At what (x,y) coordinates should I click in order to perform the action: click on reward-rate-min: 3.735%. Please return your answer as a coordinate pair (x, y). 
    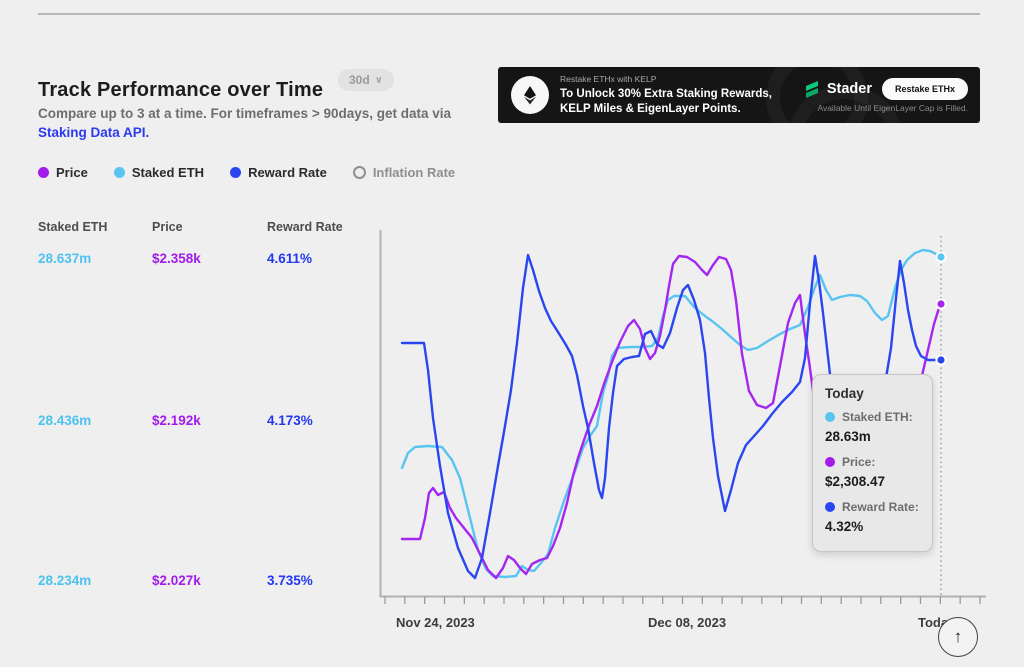
    Looking at the image, I should click on (290, 580).